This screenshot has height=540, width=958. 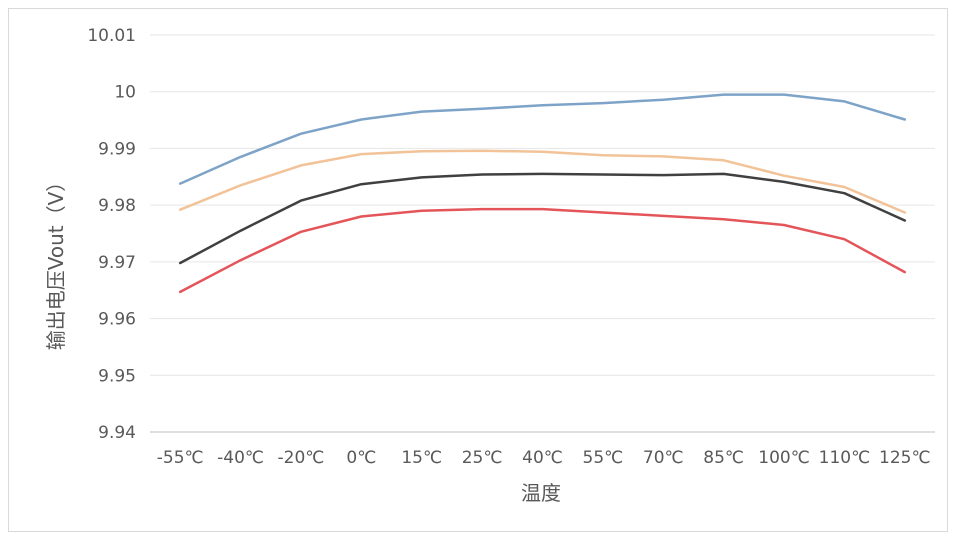 I want to click on x-tick-label: 15℃, so click(x=421, y=458).